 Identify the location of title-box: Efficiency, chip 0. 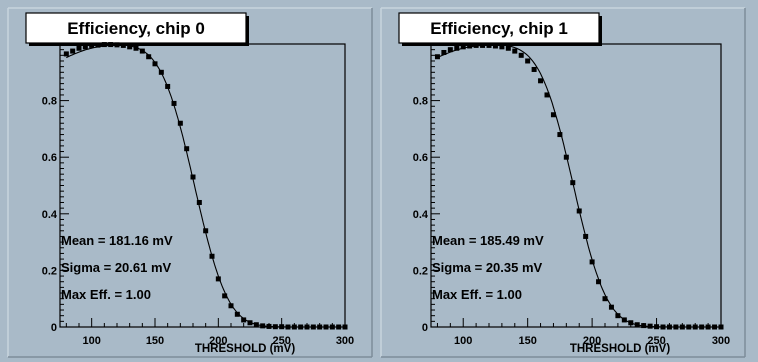
(137, 29).